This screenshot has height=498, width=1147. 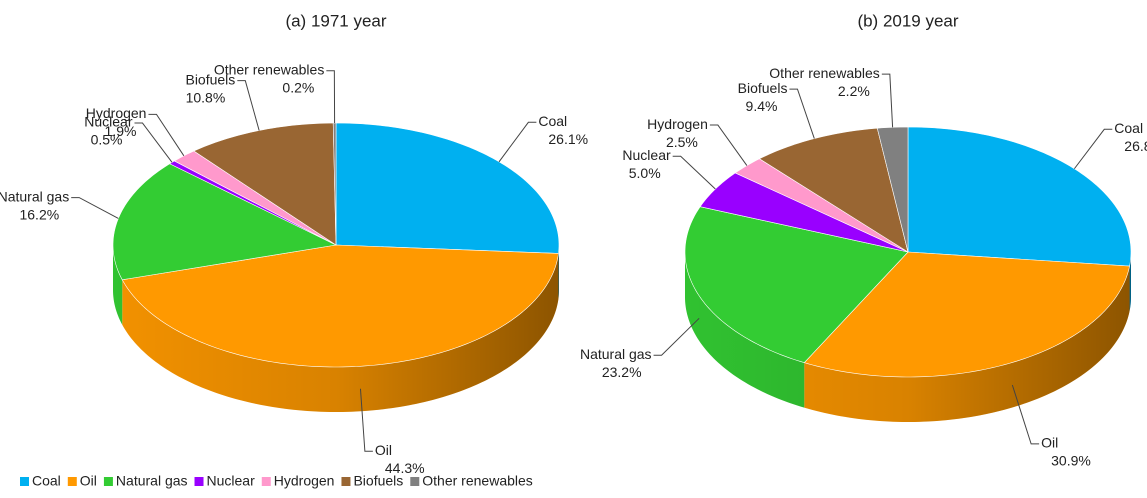 What do you see at coordinates (298, 87) in the screenshot?
I see `value-label: 0.2%` at bounding box center [298, 87].